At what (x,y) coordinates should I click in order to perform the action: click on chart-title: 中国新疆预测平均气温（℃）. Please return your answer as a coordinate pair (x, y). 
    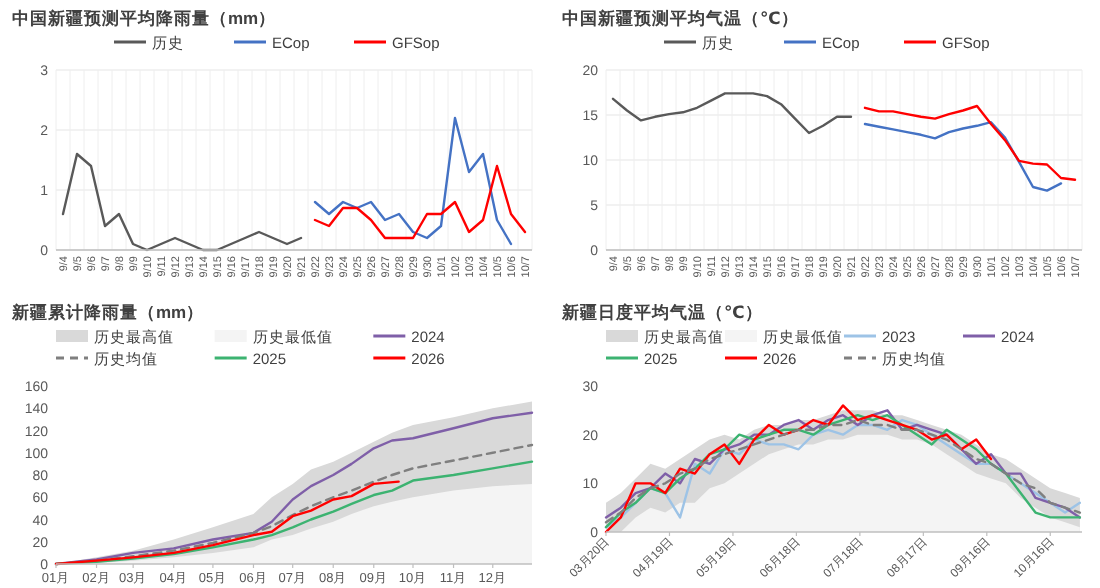
    Looking at the image, I should click on (680, 18).